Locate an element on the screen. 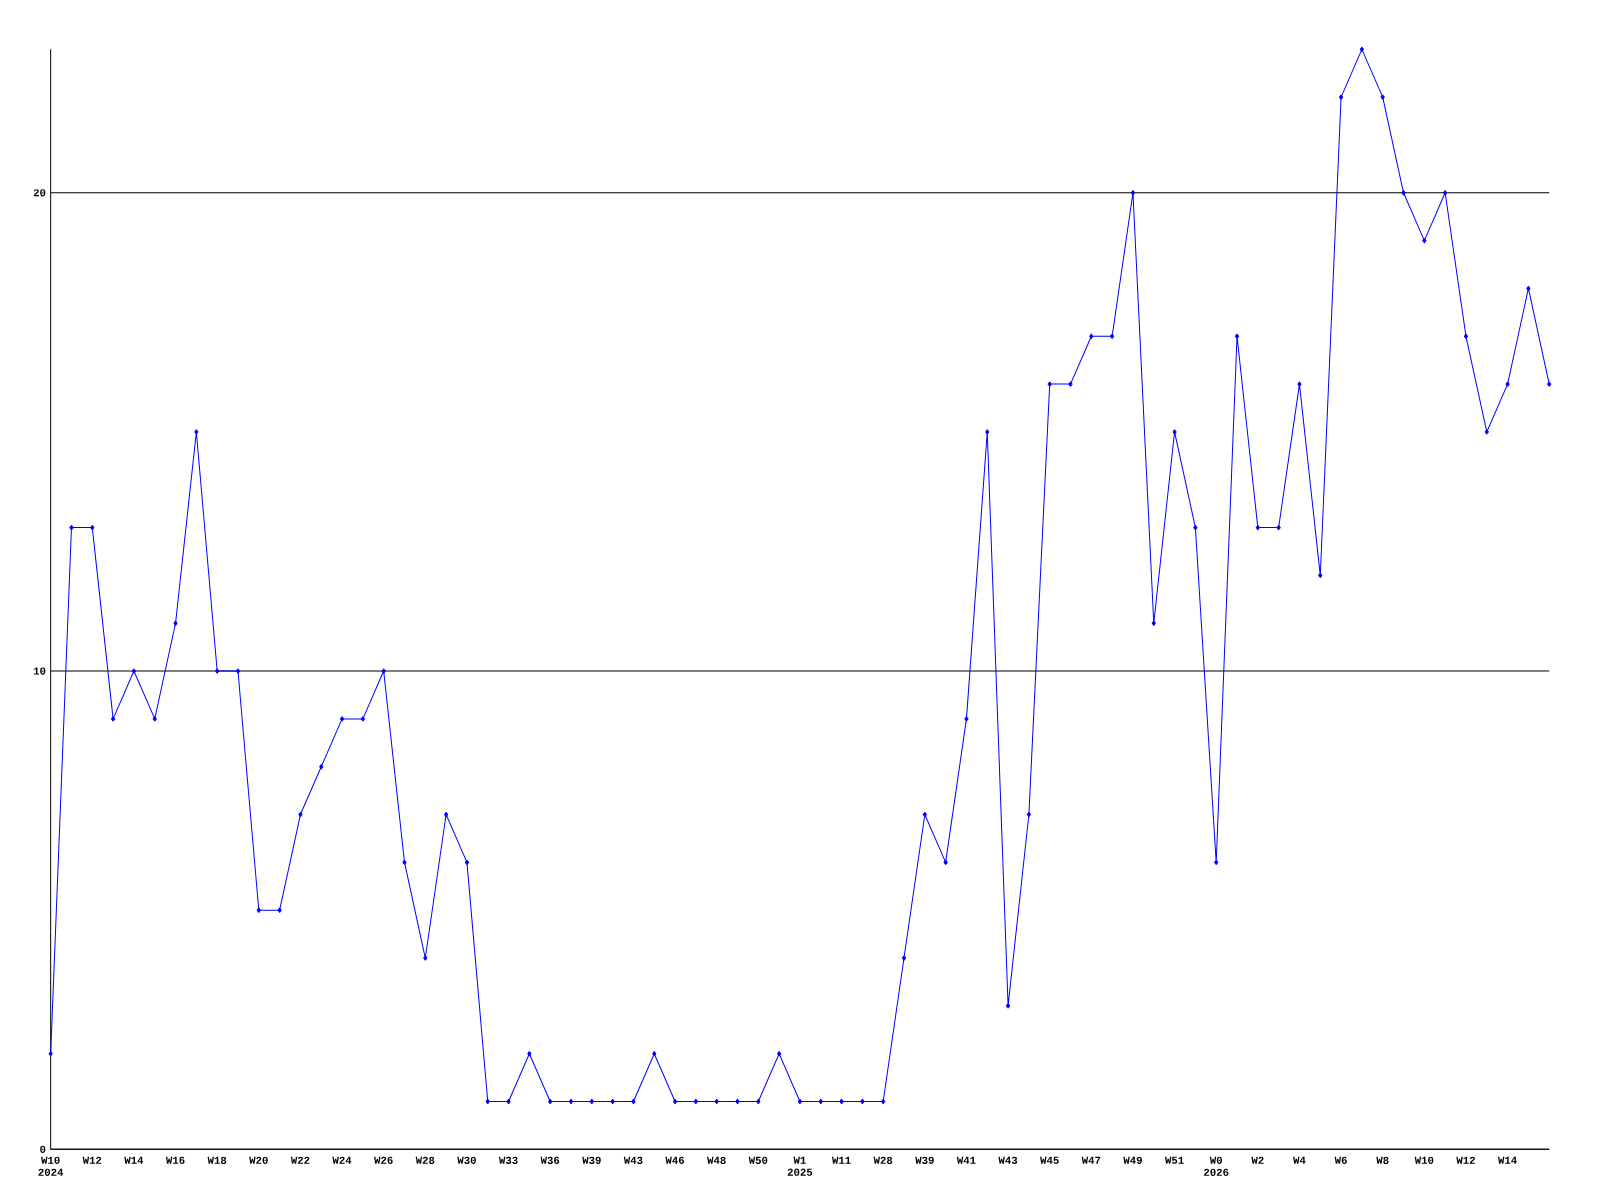 Image resolution: width=1600 pixels, height=1200 pixels. x-tick-label: W50 is located at coordinates (758, 1160).